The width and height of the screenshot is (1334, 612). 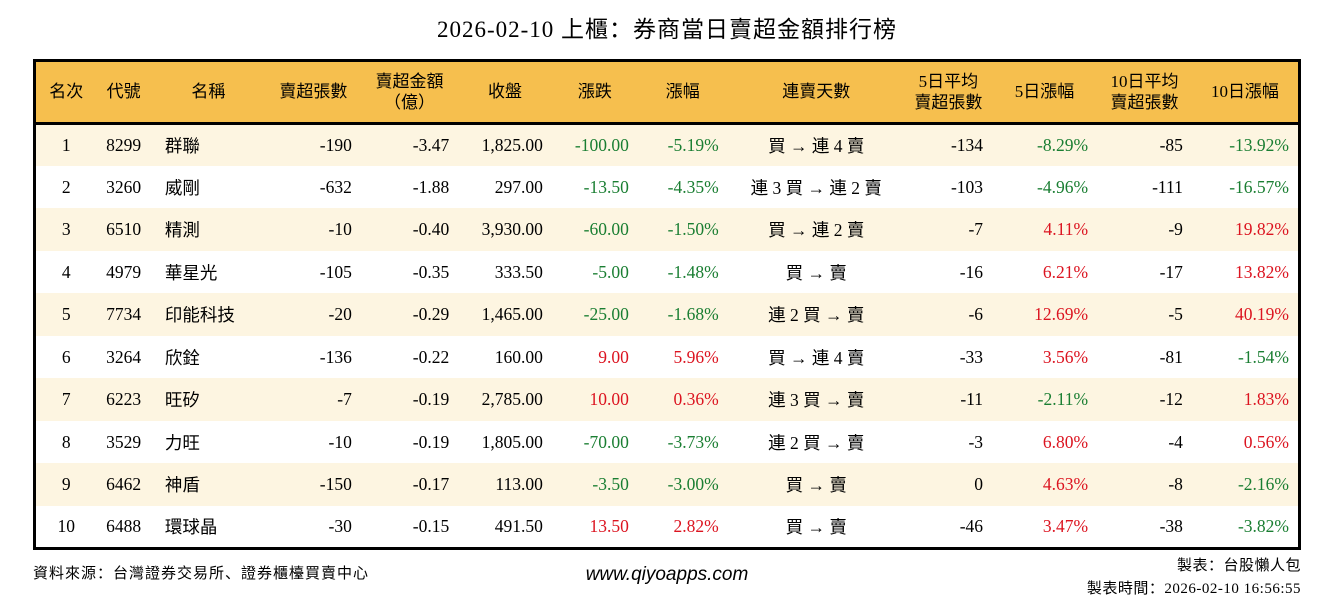 What do you see at coordinates (66, 356) in the screenshot?
I see `rank-cell: 6` at bounding box center [66, 356].